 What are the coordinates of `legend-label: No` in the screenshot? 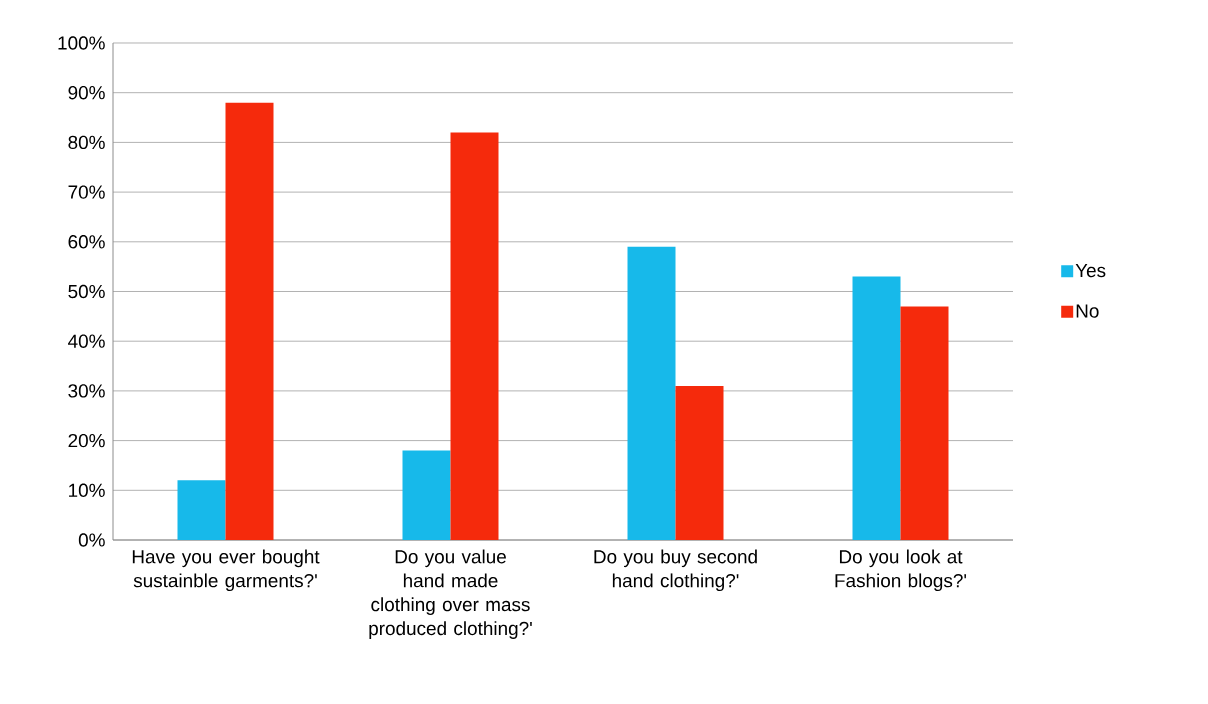 It's located at (1087, 311).